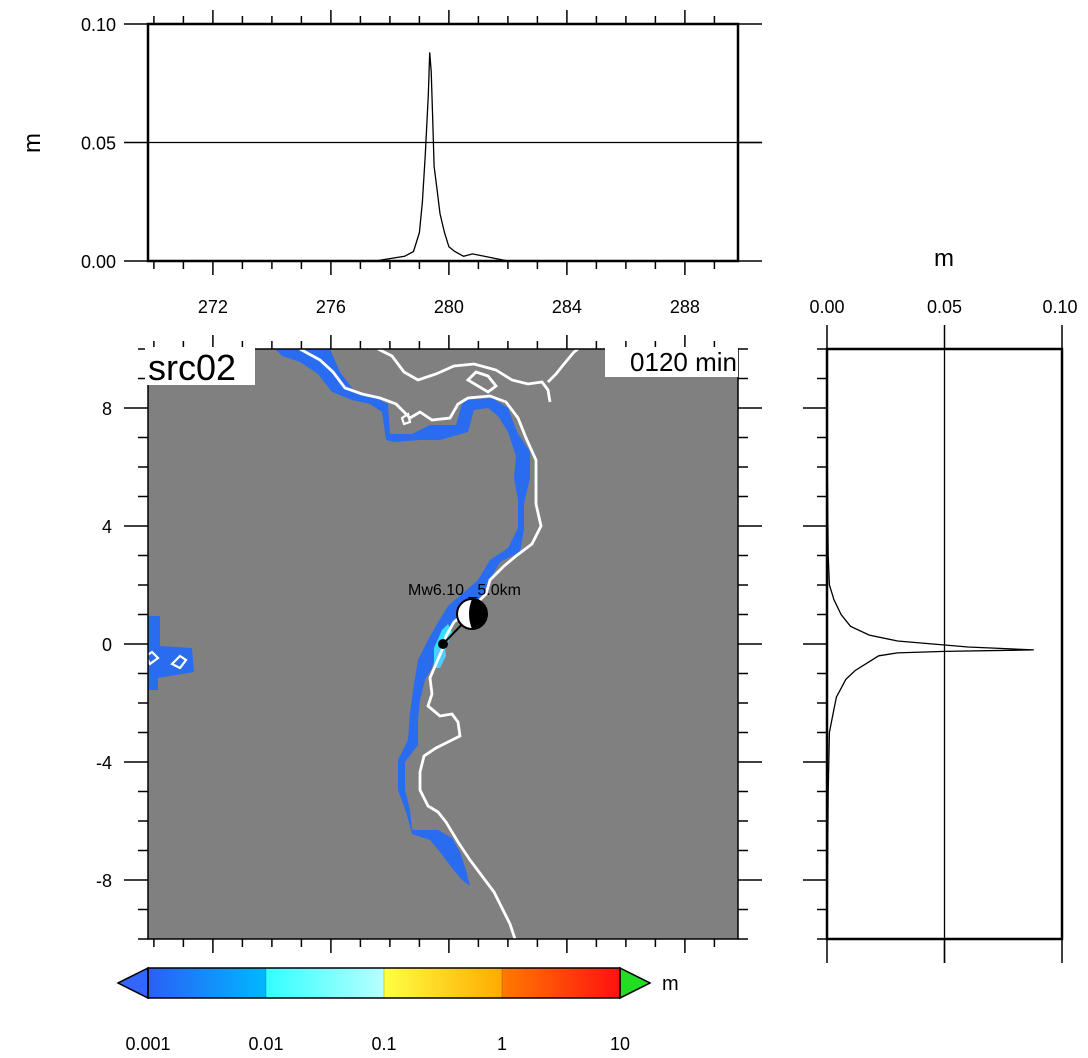 Image resolution: width=1088 pixels, height=1058 pixels. What do you see at coordinates (402, 617) in the screenshot?
I see `inundation-area` at bounding box center [402, 617].